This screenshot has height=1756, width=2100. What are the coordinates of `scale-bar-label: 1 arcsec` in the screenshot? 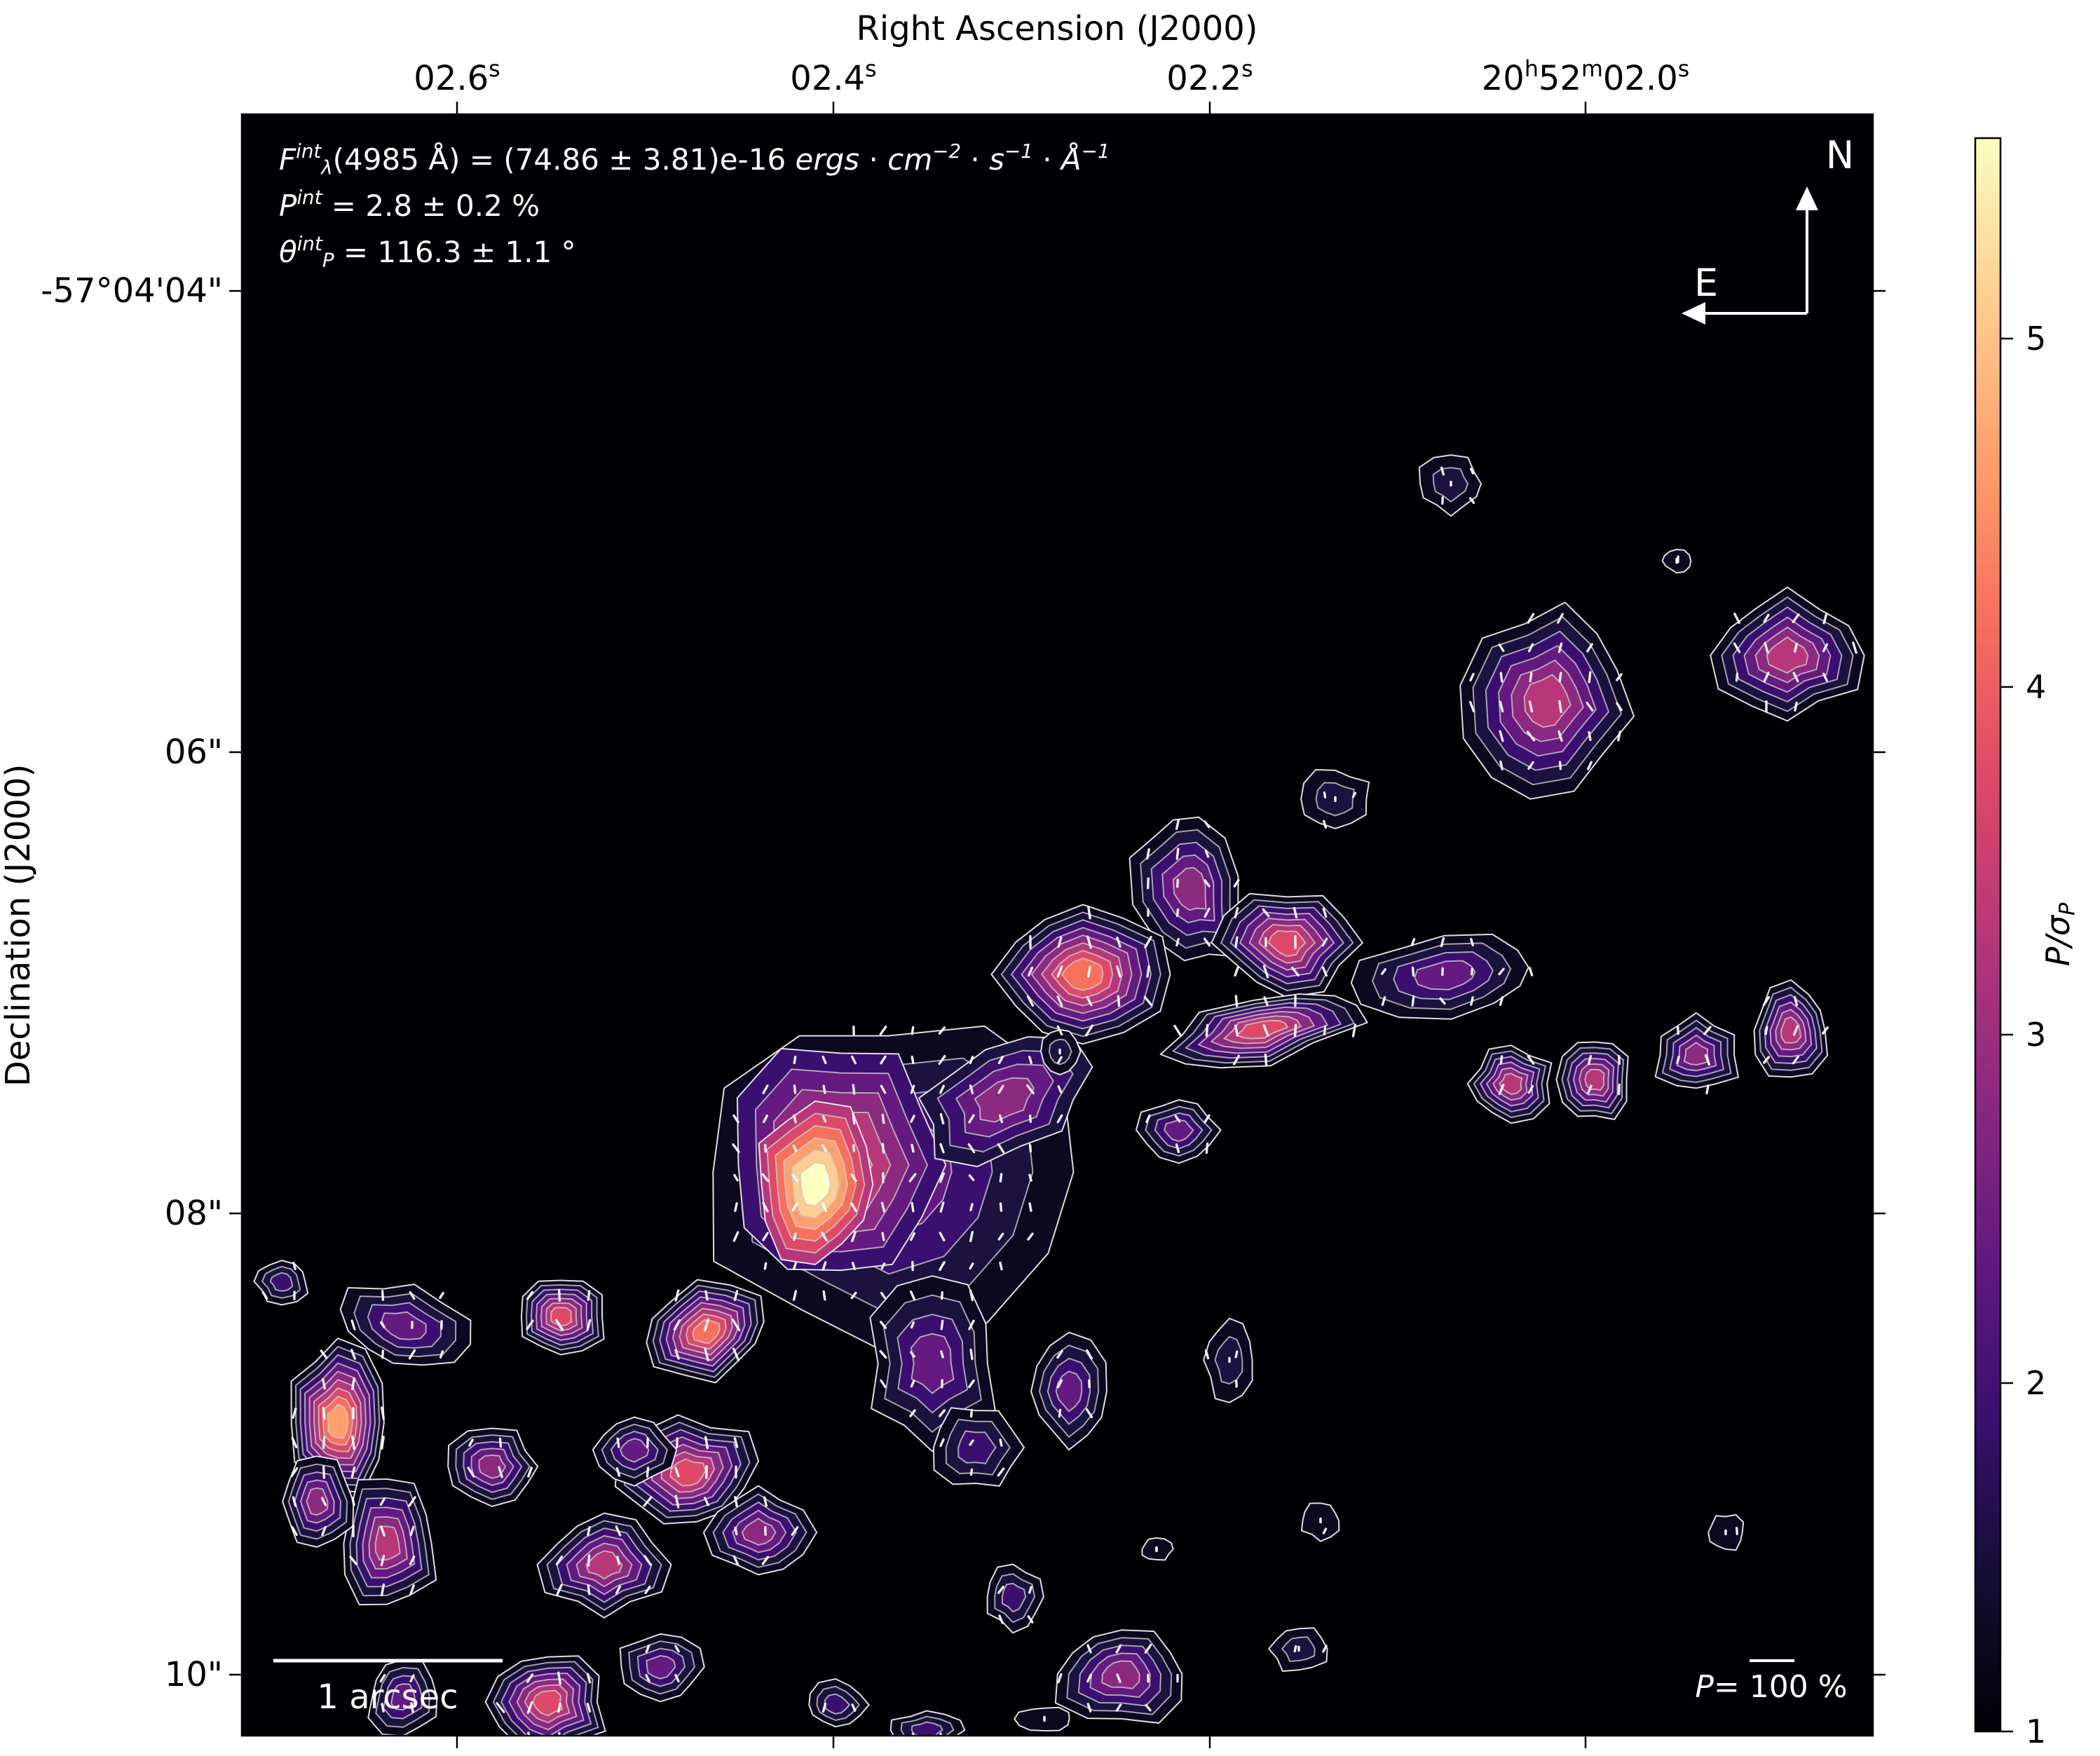 It's located at (387, 1697).